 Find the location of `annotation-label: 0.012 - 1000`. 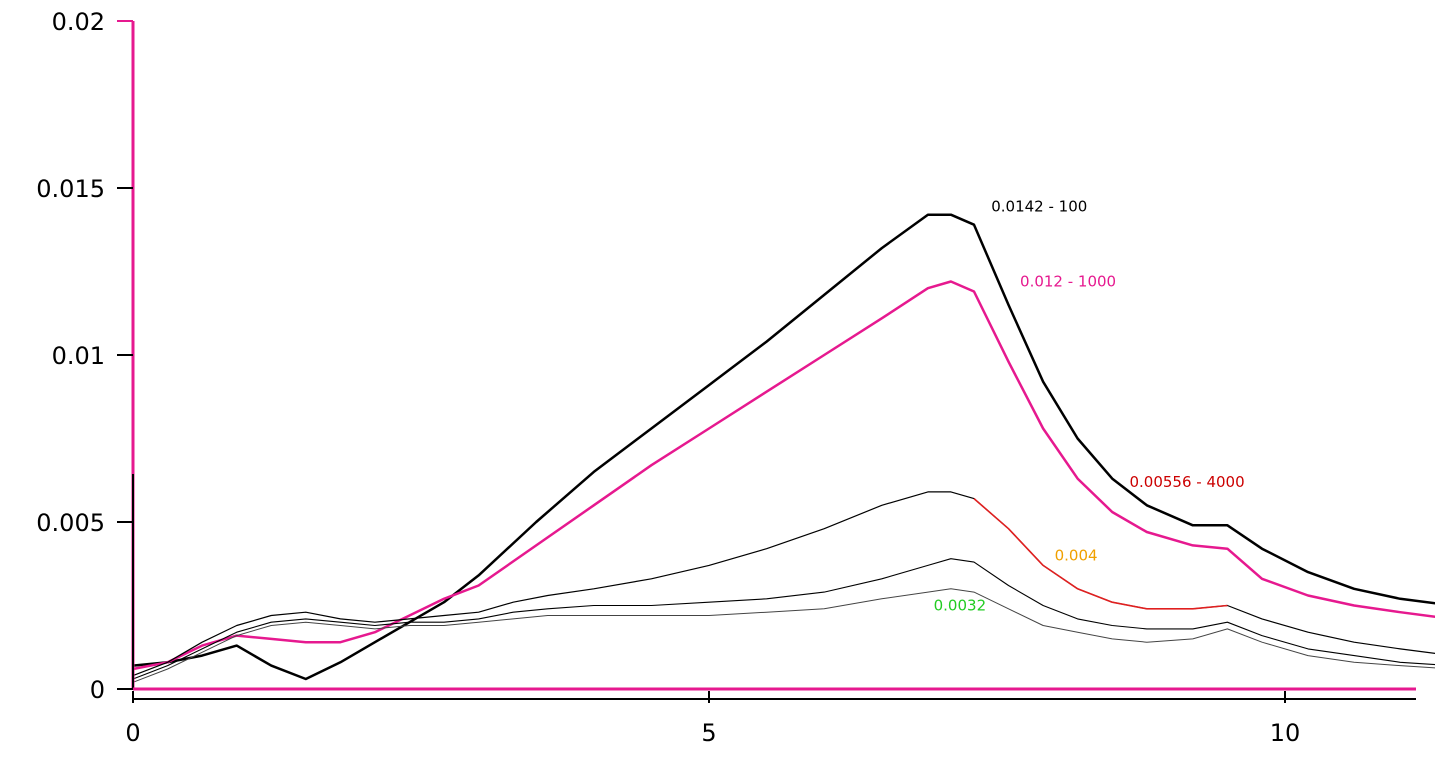

annotation-label: 0.012 - 1000 is located at coordinates (1068, 282).